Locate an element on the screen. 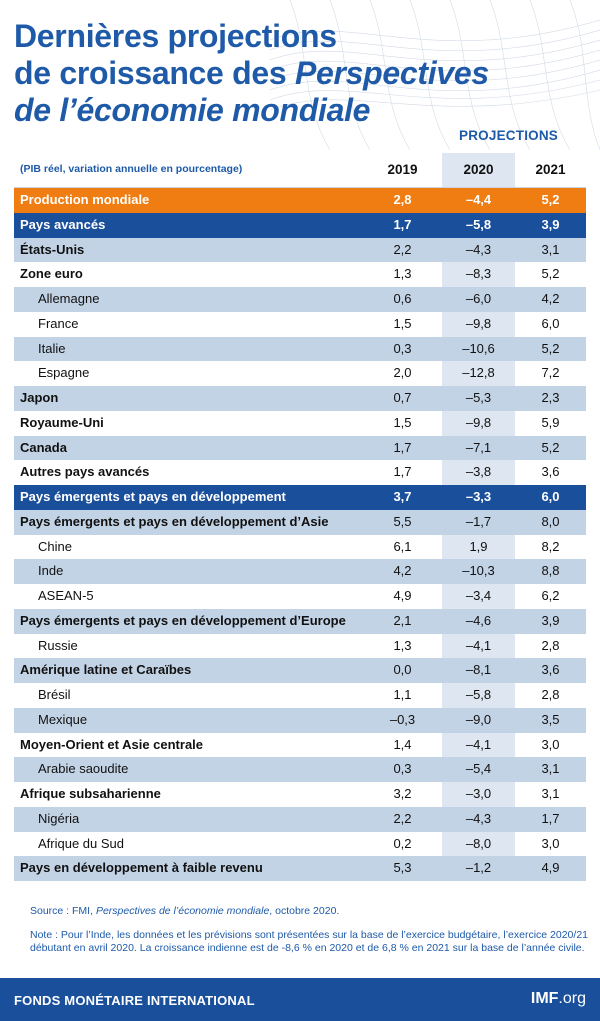 Image resolution: width=600 pixels, height=1021 pixels. cell-2019: 4,9 is located at coordinates (402, 595).